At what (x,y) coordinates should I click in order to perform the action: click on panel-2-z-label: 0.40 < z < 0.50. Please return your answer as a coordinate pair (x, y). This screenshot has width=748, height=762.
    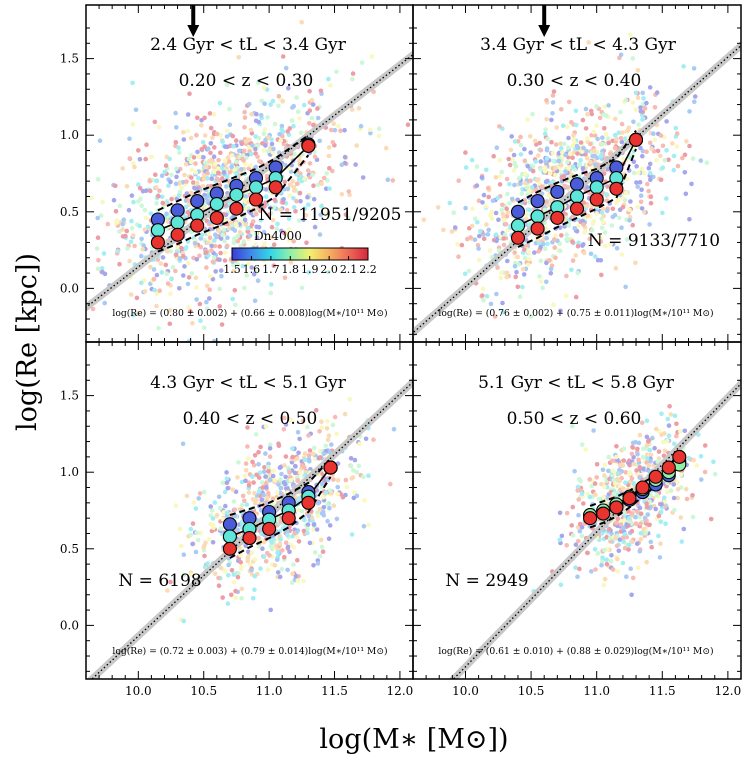
    Looking at the image, I should click on (250, 419).